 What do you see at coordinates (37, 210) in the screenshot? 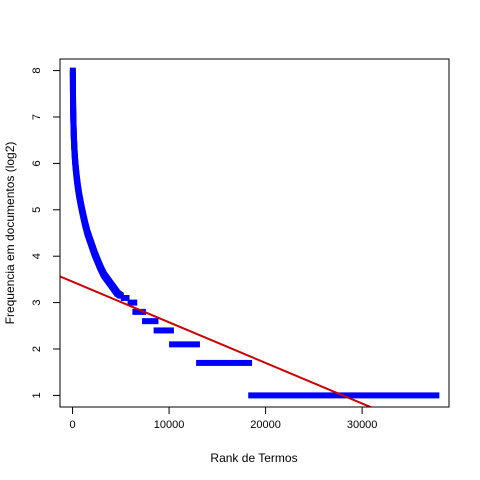
I see `y-tick-label: 5` at bounding box center [37, 210].